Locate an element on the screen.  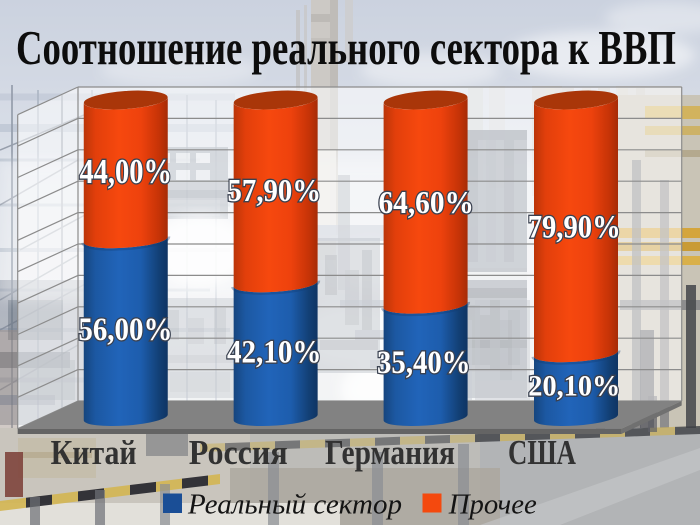
svg-text: Германия is located at coordinates (390, 453).